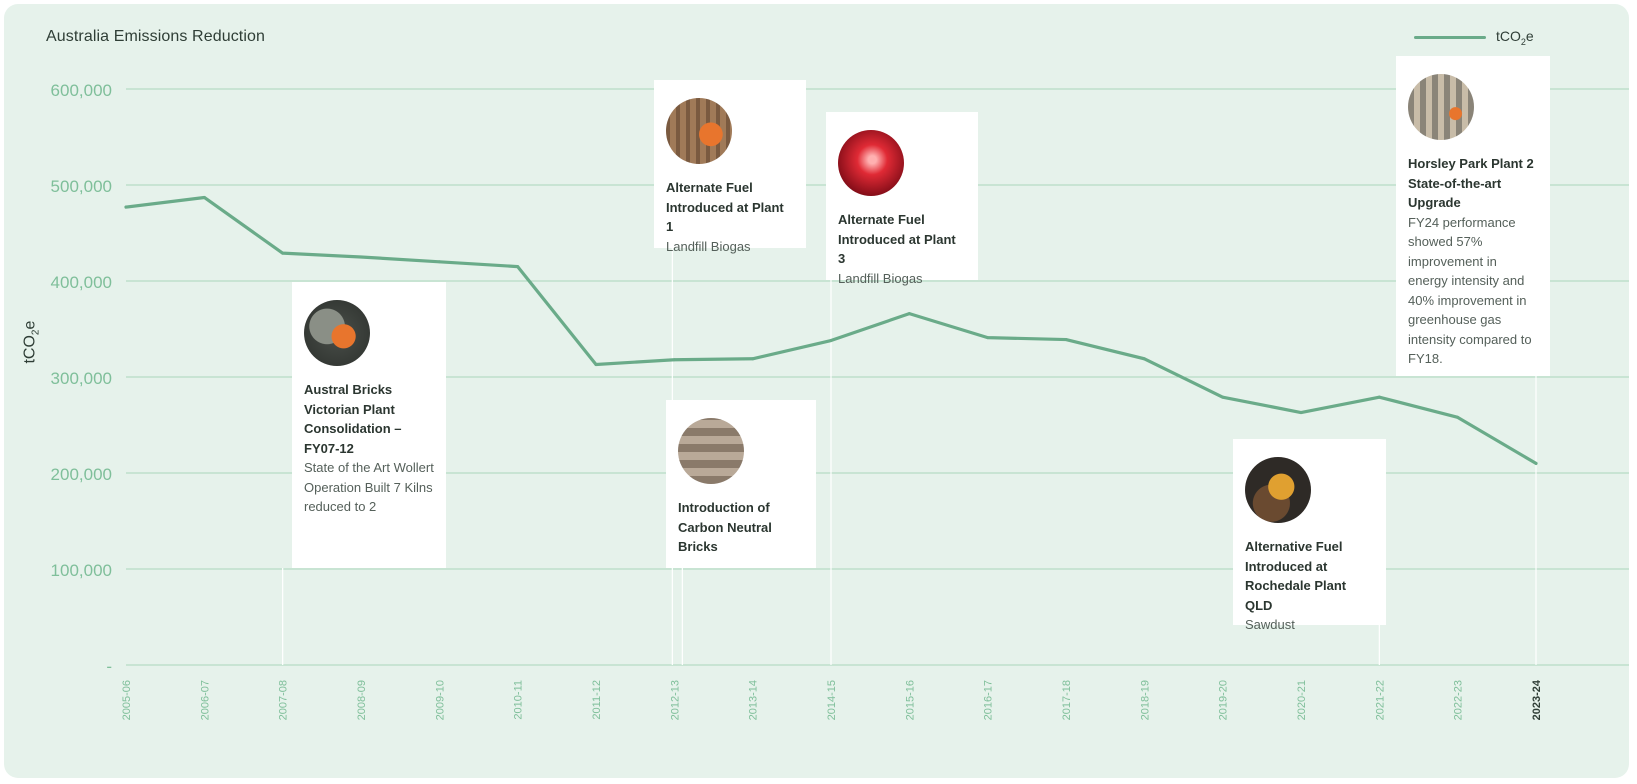 The image size is (1637, 784). I want to click on y-tick-label: 100,000, so click(81, 570).